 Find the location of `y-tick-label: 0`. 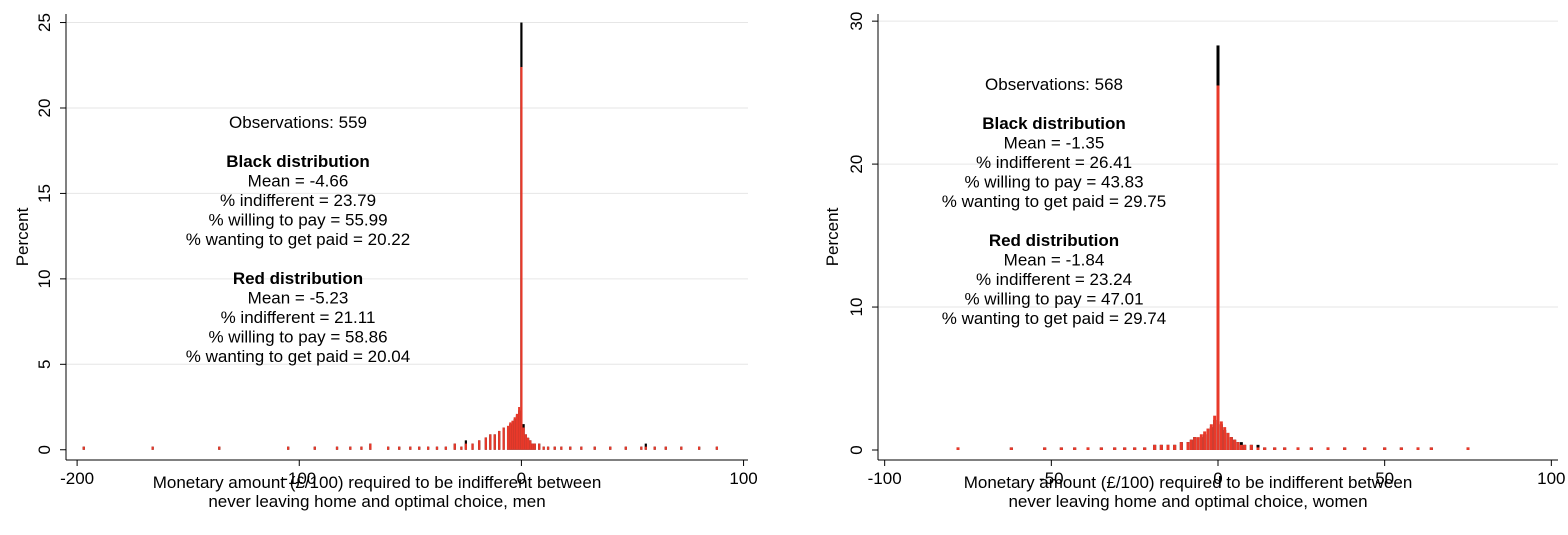

y-tick-label: 0 is located at coordinates (856, 449).